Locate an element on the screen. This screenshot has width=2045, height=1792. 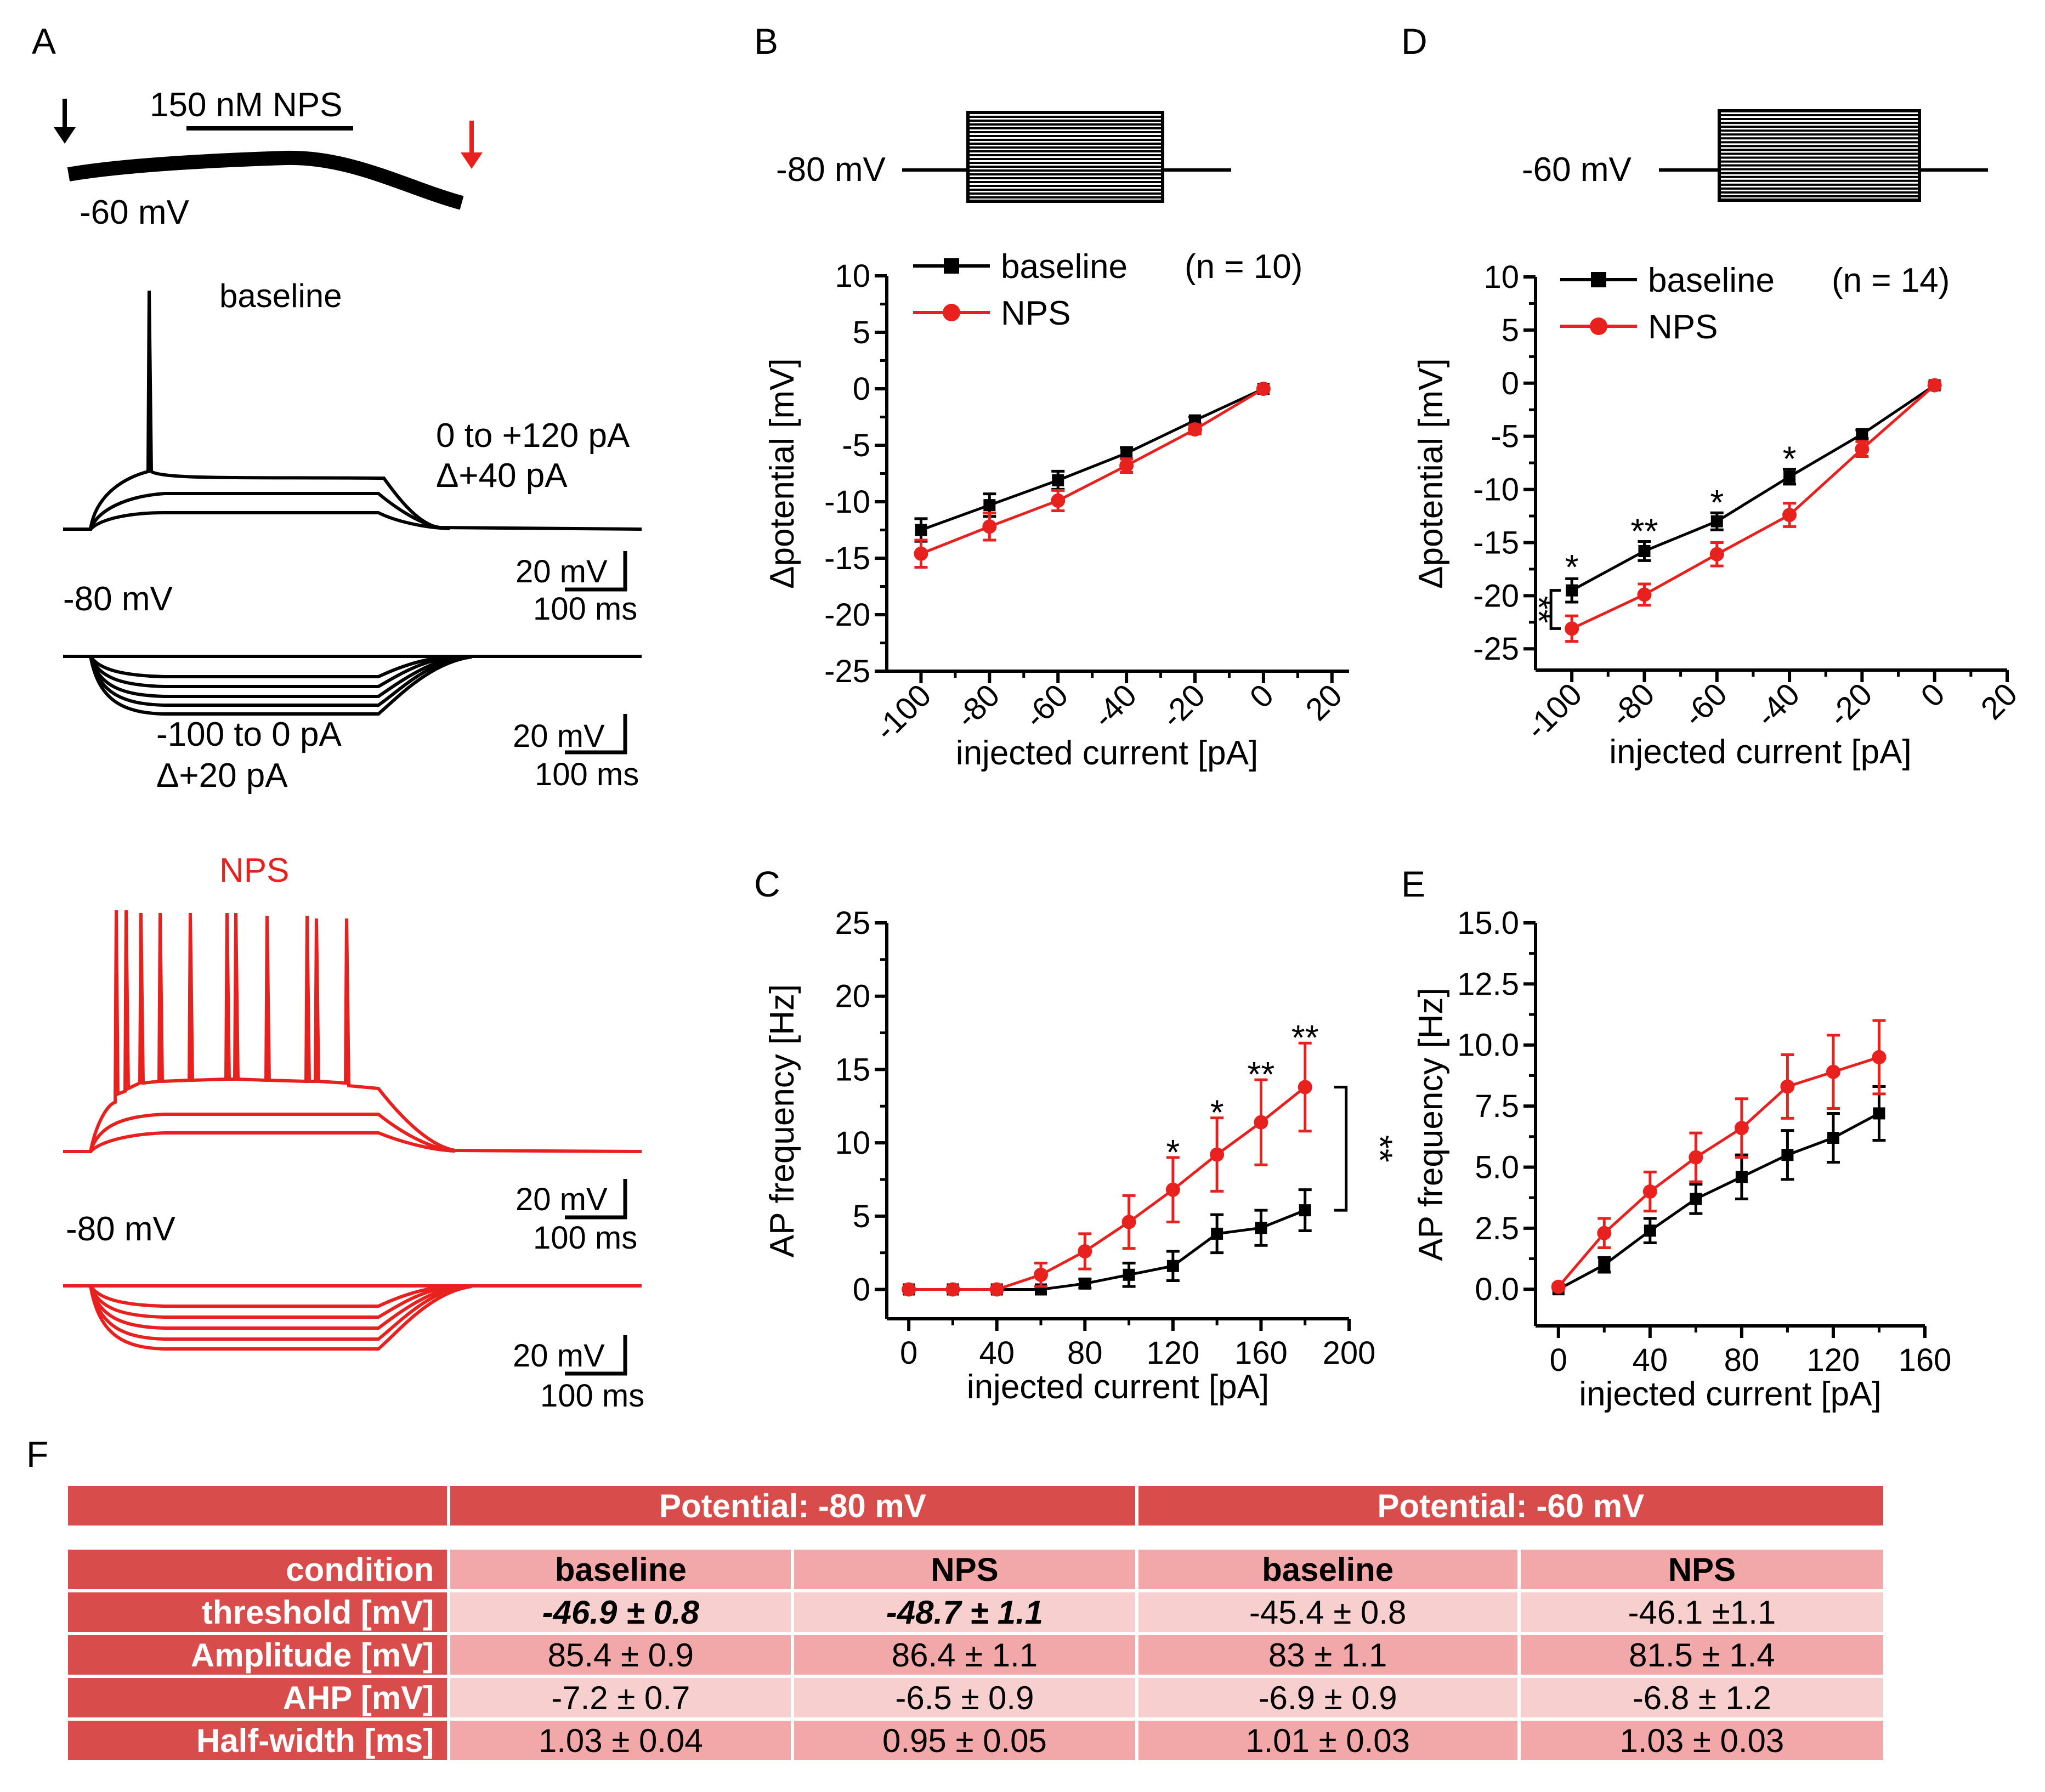
x-tick-label: 80 is located at coordinates (1742, 1360).